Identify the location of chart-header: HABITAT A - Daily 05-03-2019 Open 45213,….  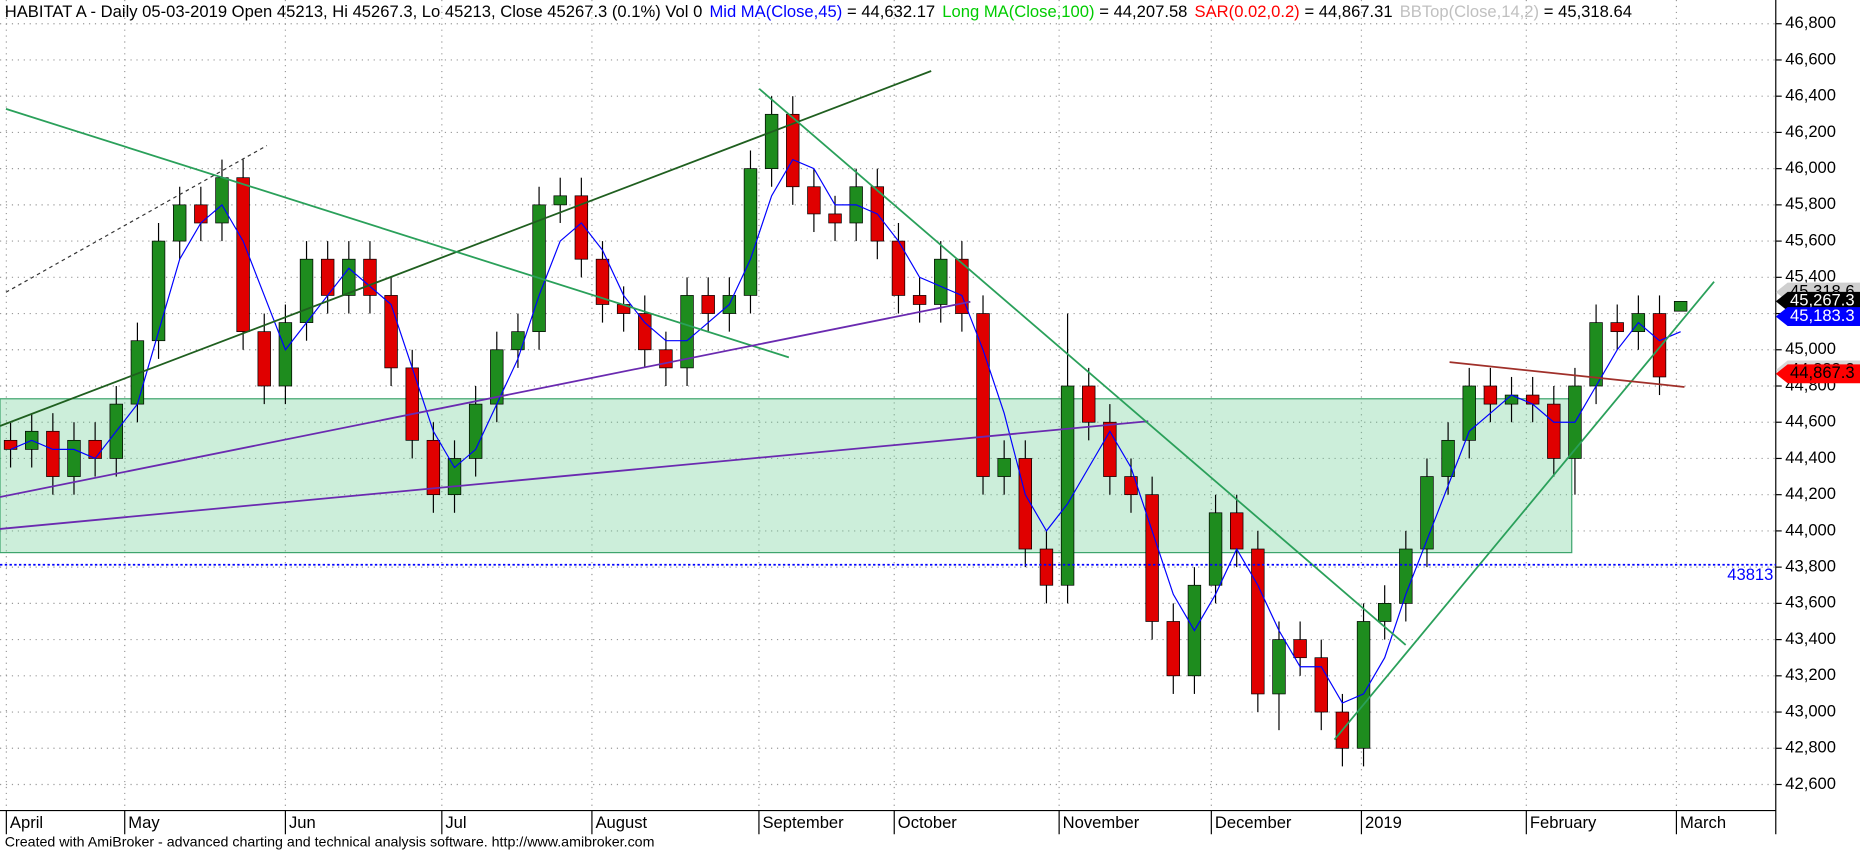
(818, 11).